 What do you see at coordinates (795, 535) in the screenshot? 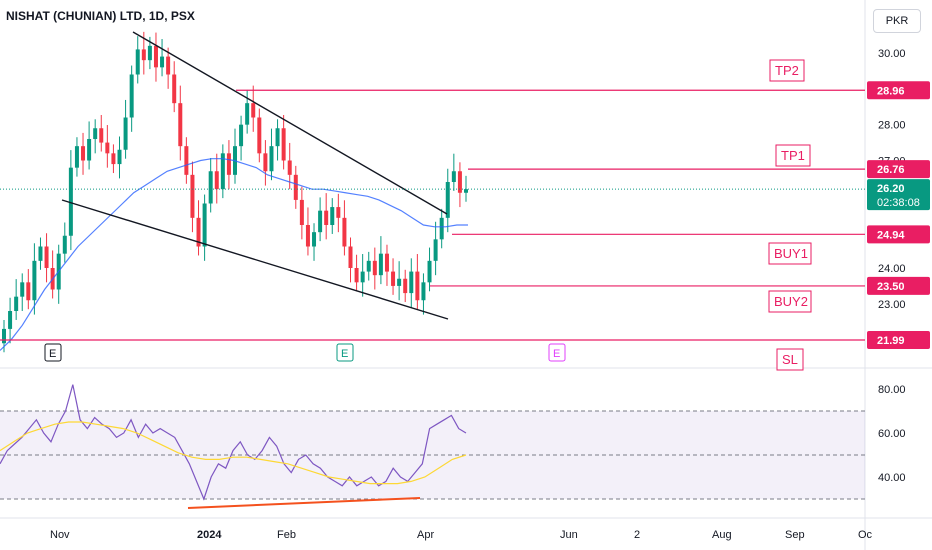
I see `time-tick-label: Sep` at bounding box center [795, 535].